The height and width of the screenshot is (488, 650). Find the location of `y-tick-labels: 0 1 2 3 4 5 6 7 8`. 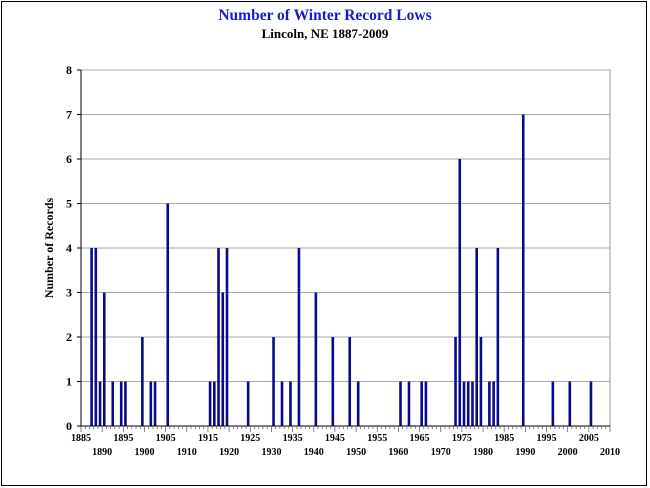

y-tick-labels: 0 1 2 3 4 5 6 7 8 is located at coordinates (69, 248).